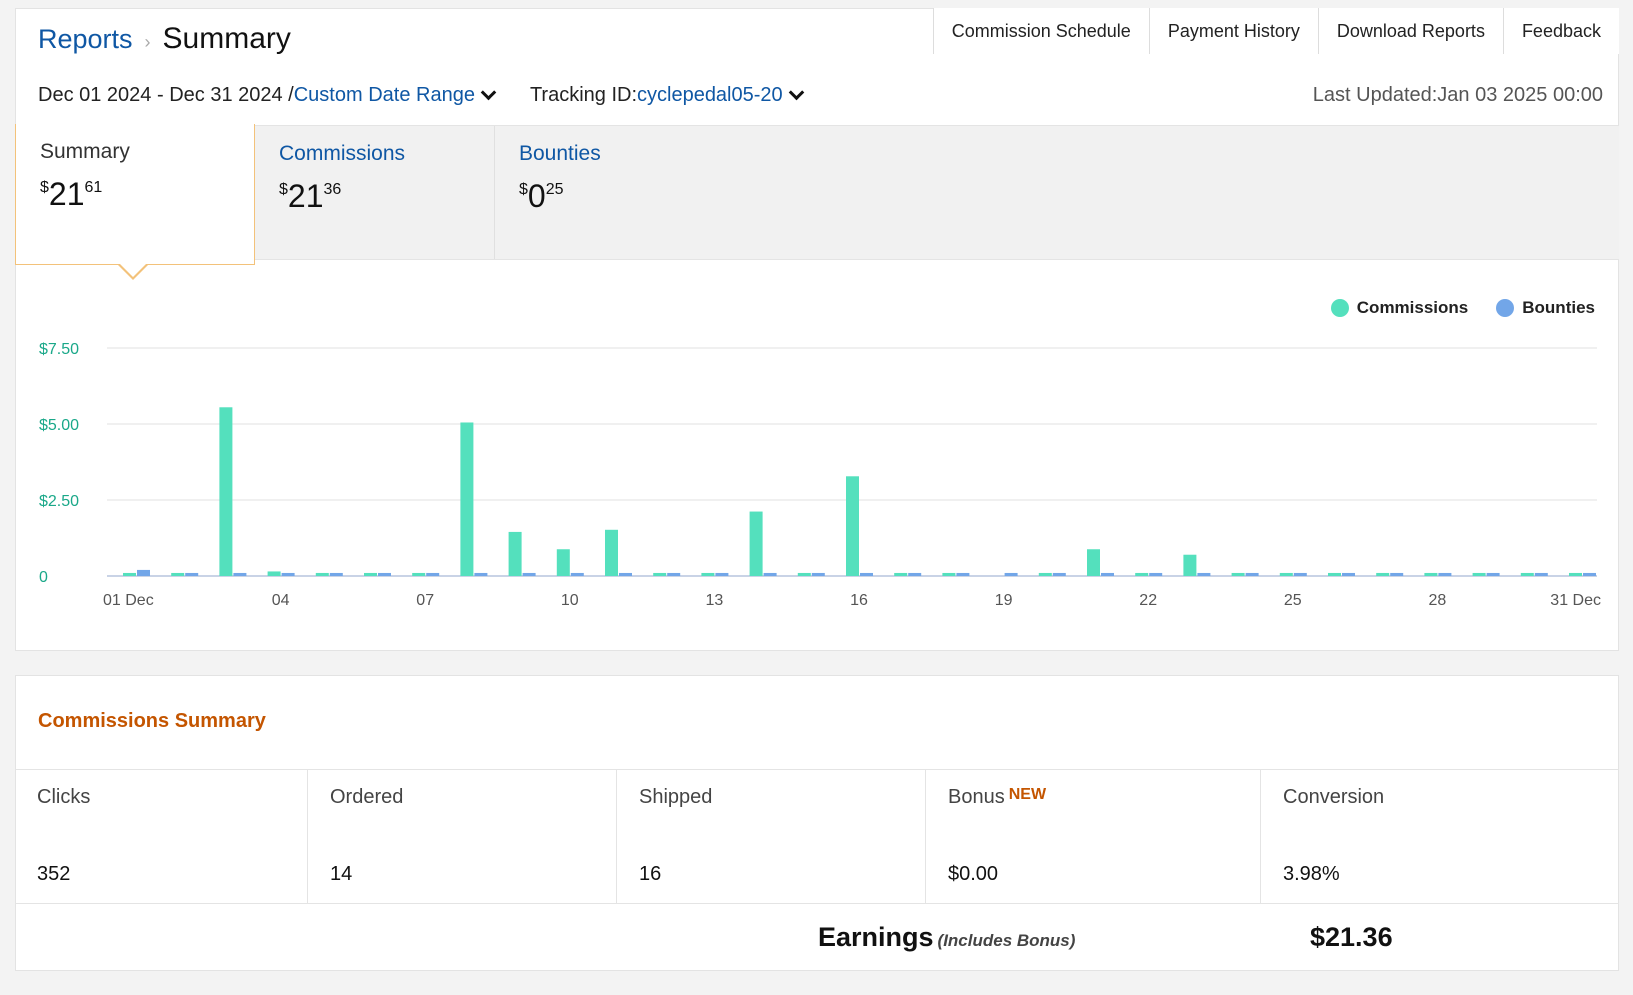  What do you see at coordinates (166, 95) in the screenshot?
I see `date-range-text: Dec 01 2024 - Dec 31 2024 /` at bounding box center [166, 95].